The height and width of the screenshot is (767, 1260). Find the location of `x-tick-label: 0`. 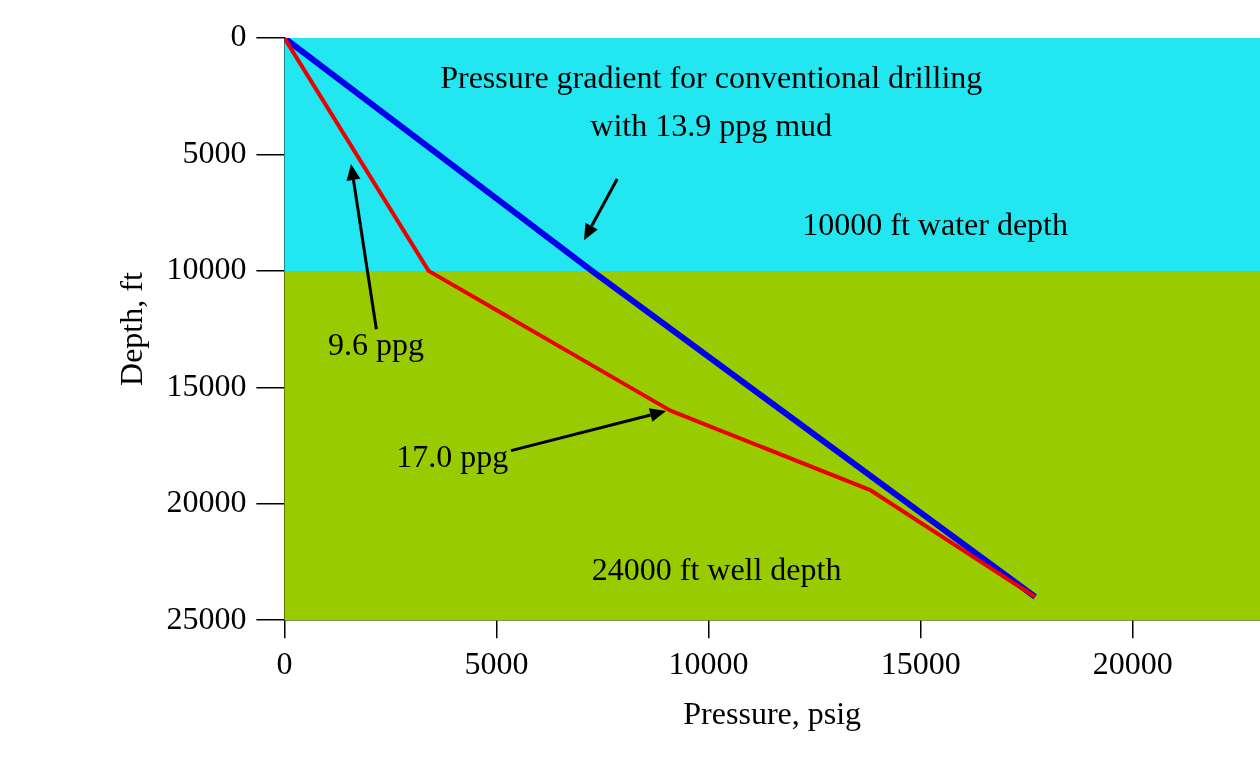

x-tick-label: 0 is located at coordinates (284, 662).